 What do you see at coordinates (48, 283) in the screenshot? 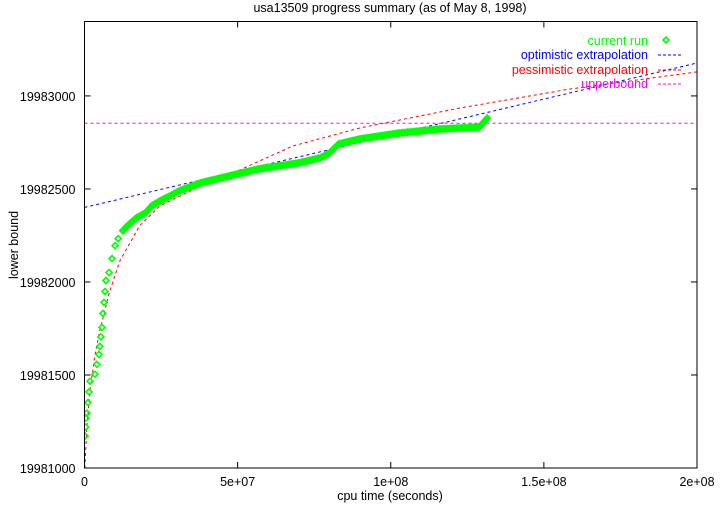
I see `y-tick-label: 19982000` at bounding box center [48, 283].